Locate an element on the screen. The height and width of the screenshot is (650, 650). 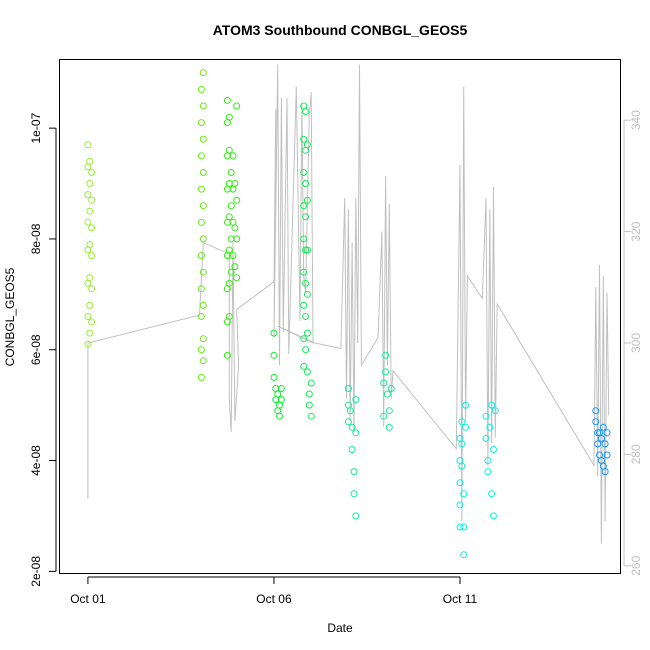
y2-tick-label: 340 is located at coordinates (636, 120).